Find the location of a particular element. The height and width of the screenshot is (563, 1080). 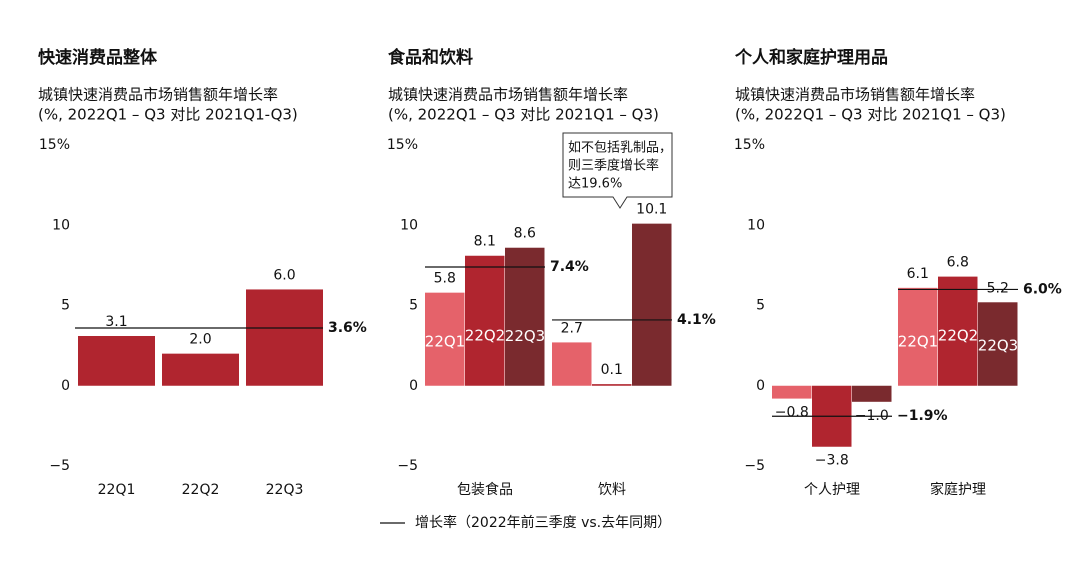

value-label: 5.8 is located at coordinates (445, 279).